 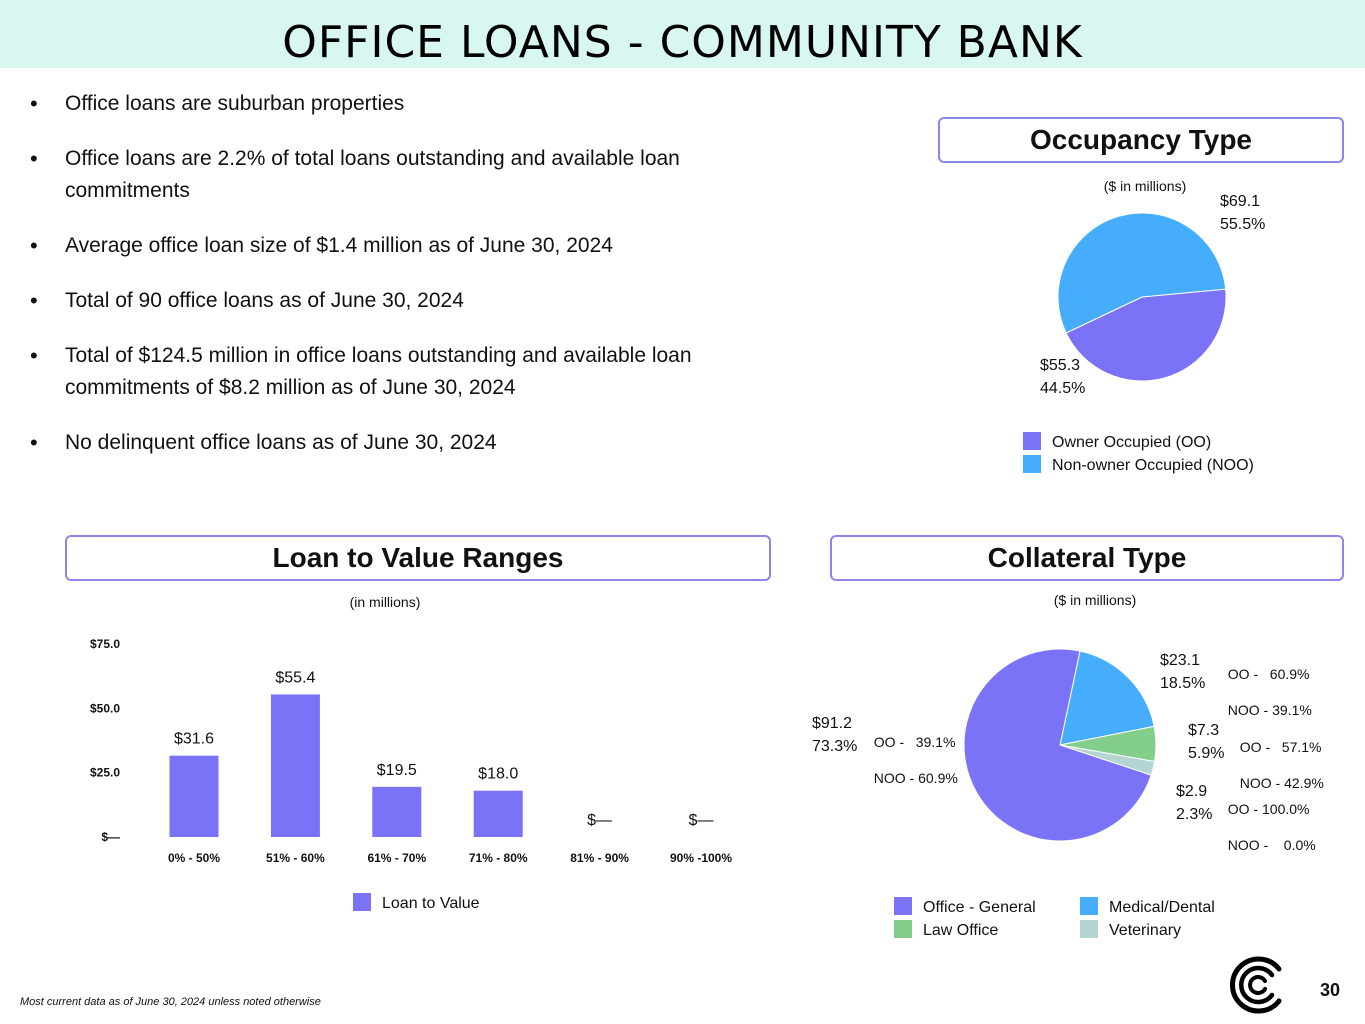 I want to click on y-tick-label: $25.0, so click(x=105, y=773).